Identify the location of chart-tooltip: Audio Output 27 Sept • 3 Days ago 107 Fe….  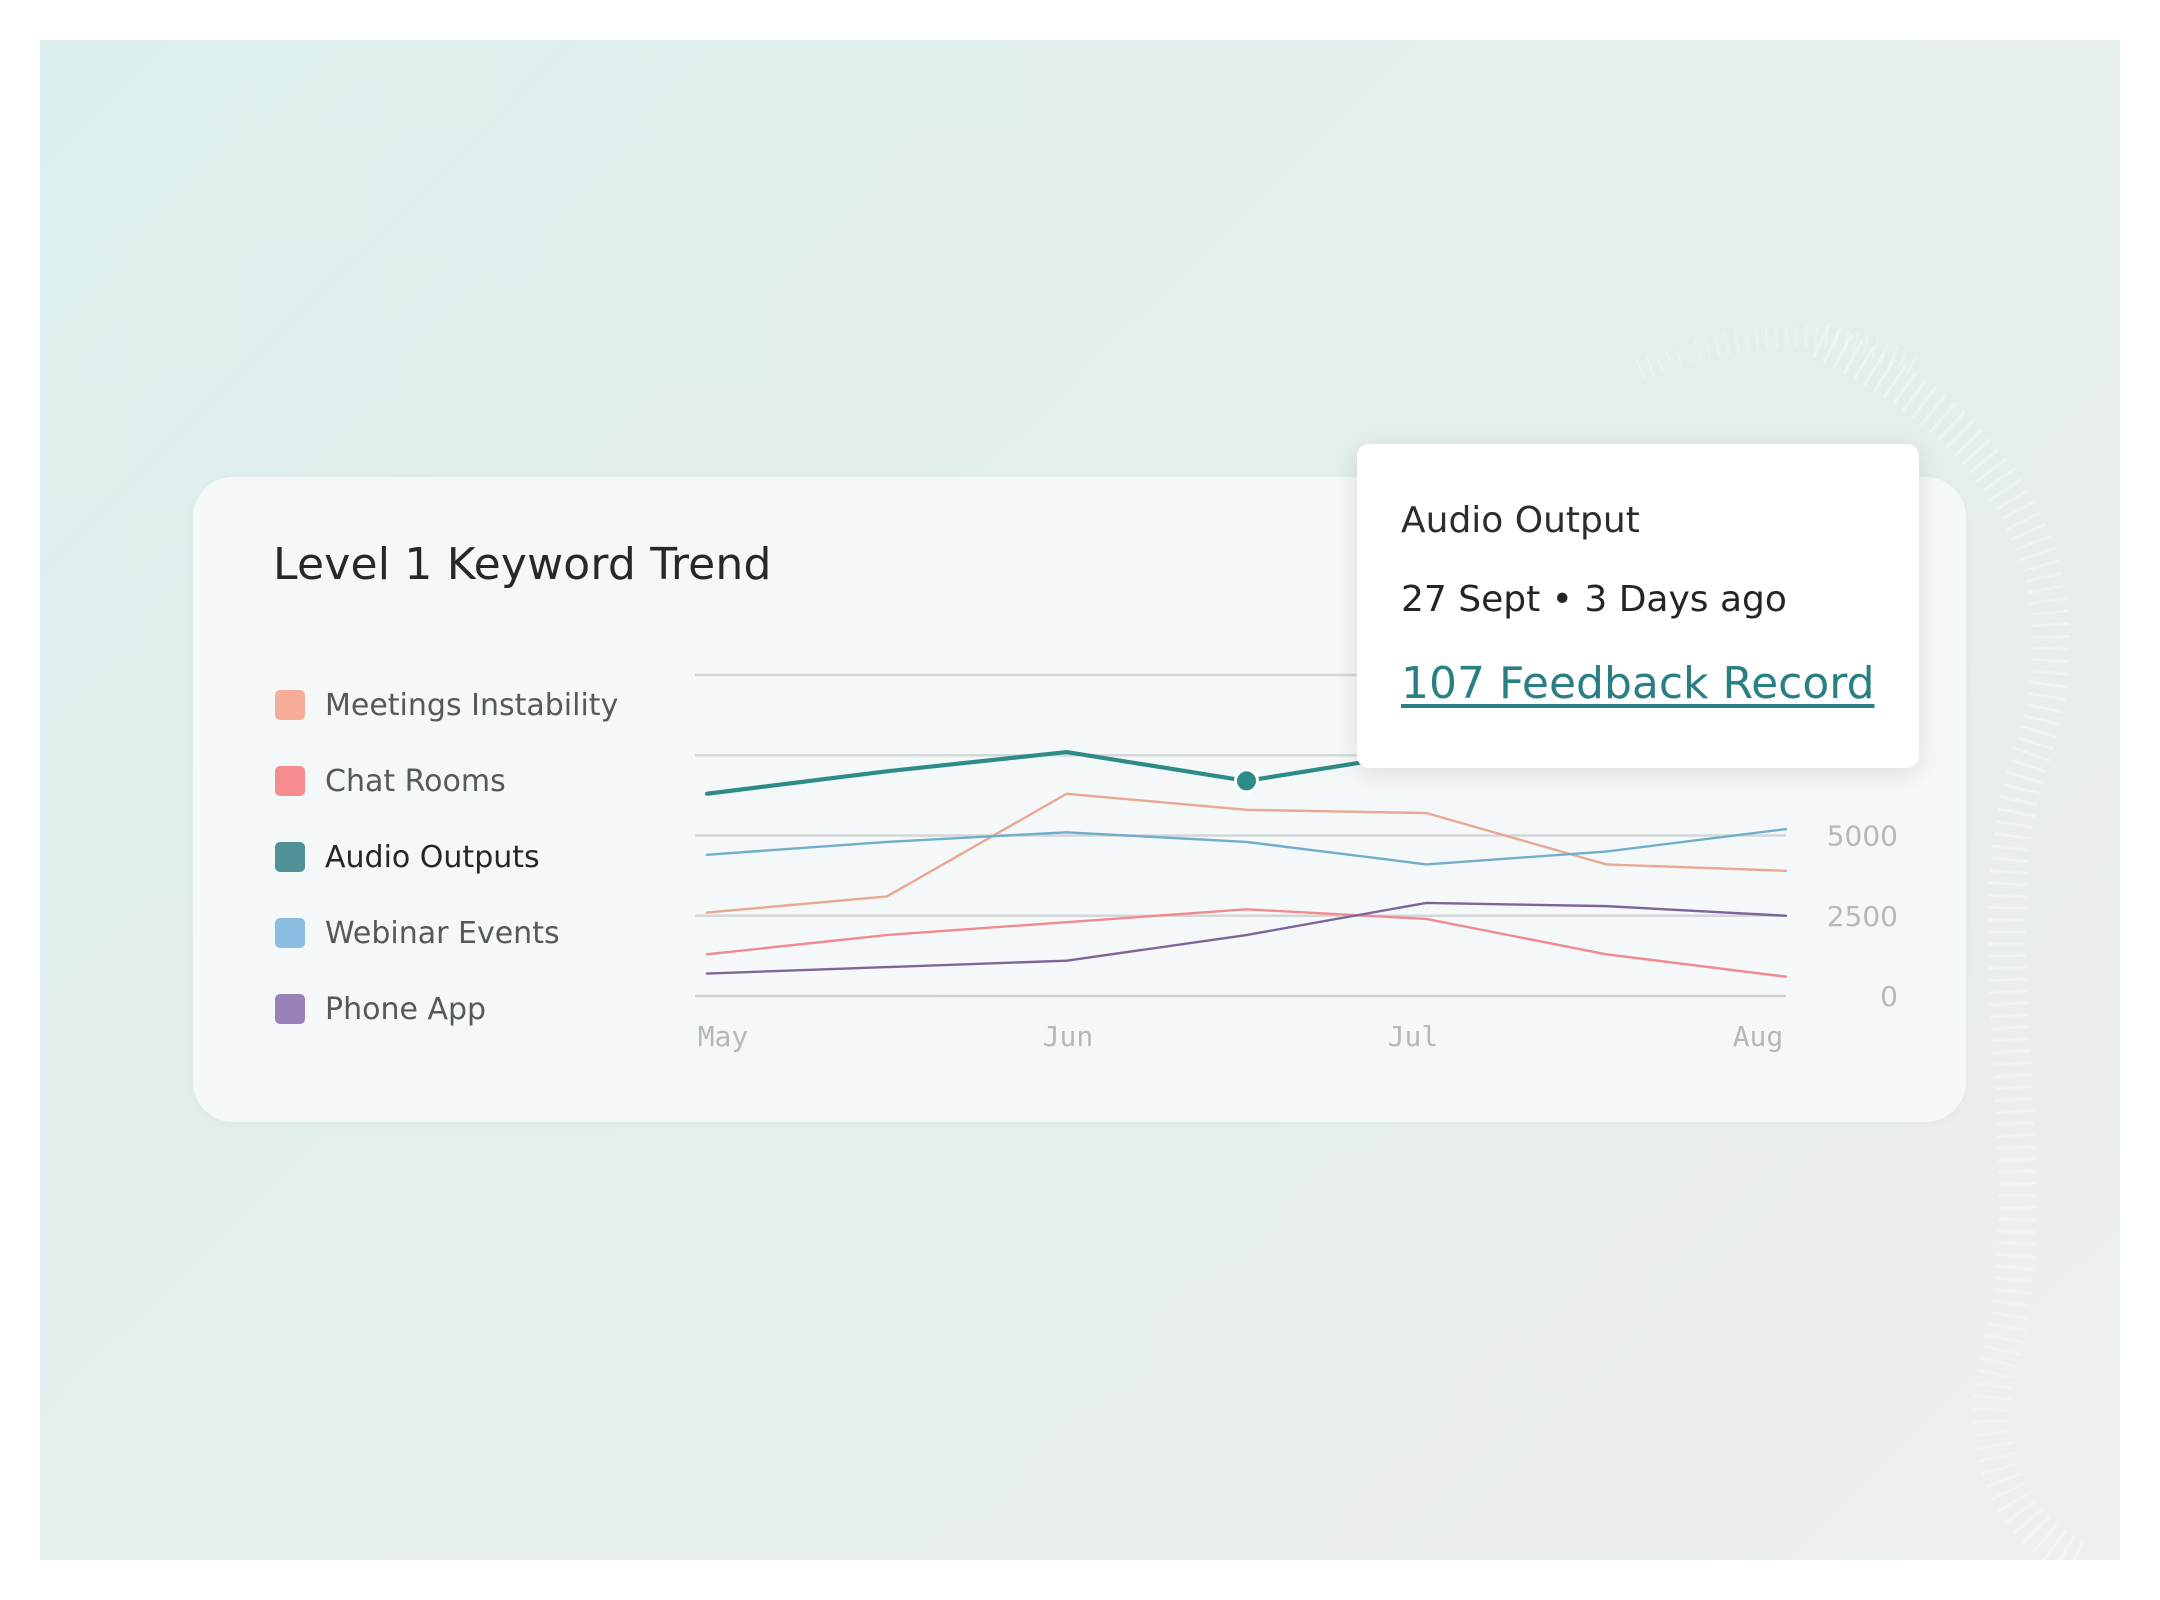
(1638, 606).